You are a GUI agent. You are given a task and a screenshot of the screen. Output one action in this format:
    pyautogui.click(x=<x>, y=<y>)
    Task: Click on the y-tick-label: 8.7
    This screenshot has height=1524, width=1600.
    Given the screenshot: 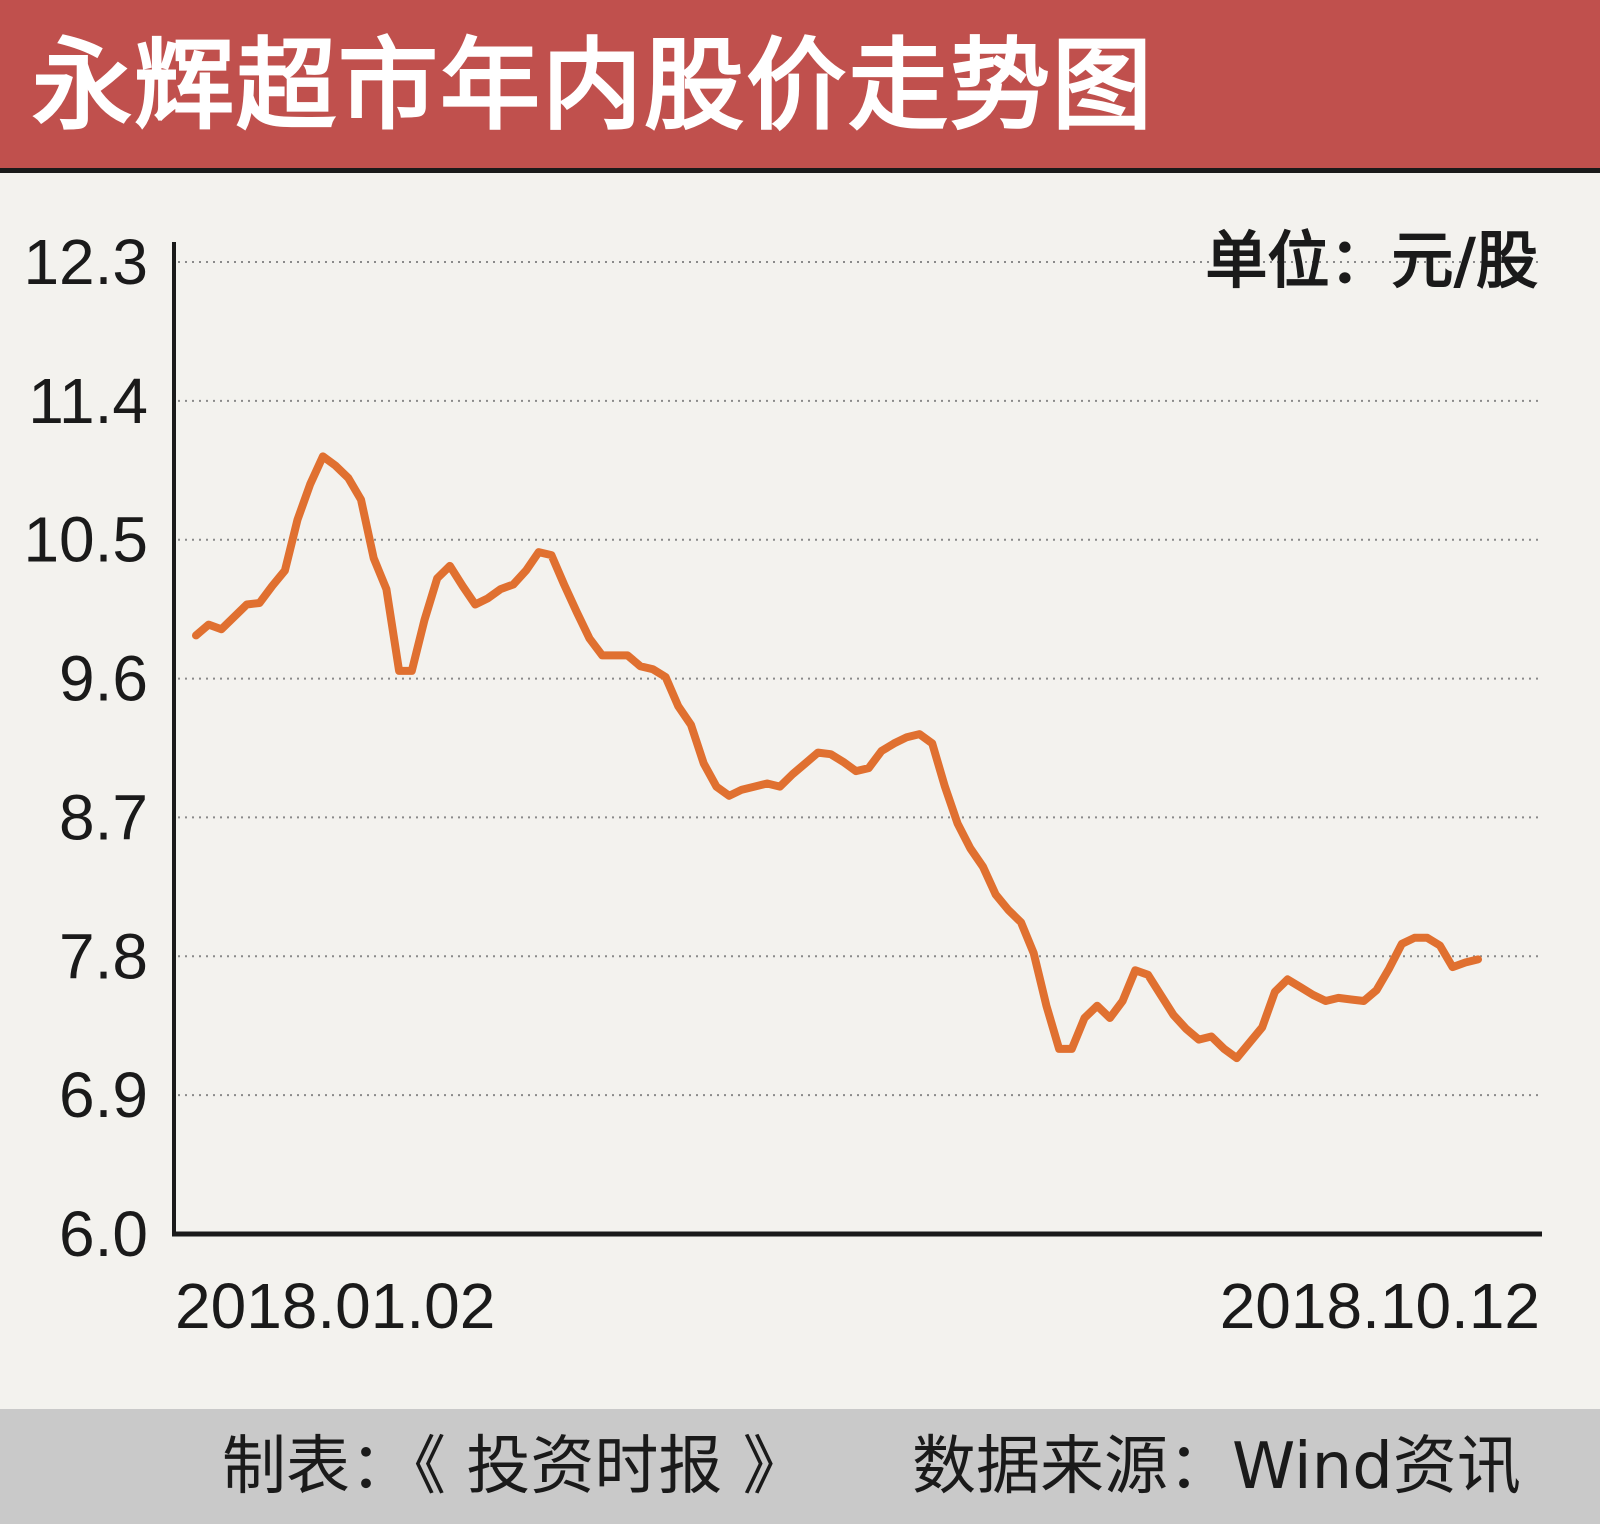 What is the action you would take?
    pyautogui.click(x=103, y=817)
    